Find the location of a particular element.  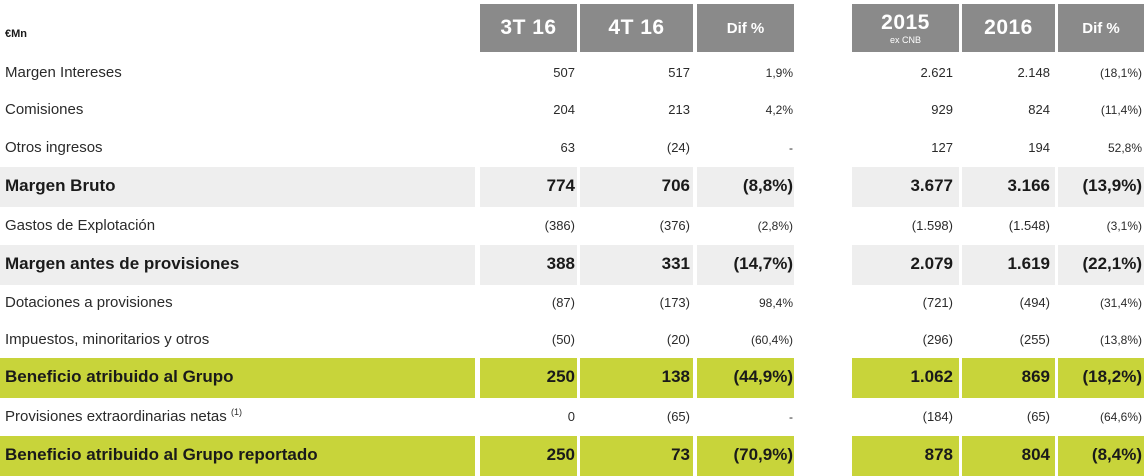

table-row: Comisiones 204 213 4,2% 929 824 (11,4%) is located at coordinates (573, 109).